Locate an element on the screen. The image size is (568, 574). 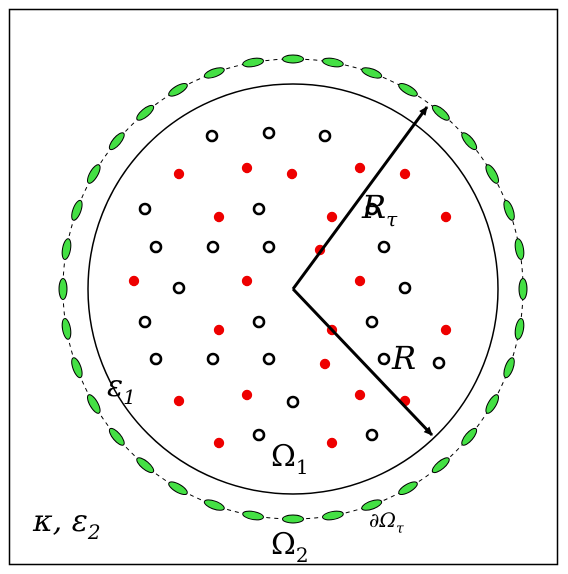
label-omega-1: Ω1 is located at coordinates (290, 459).